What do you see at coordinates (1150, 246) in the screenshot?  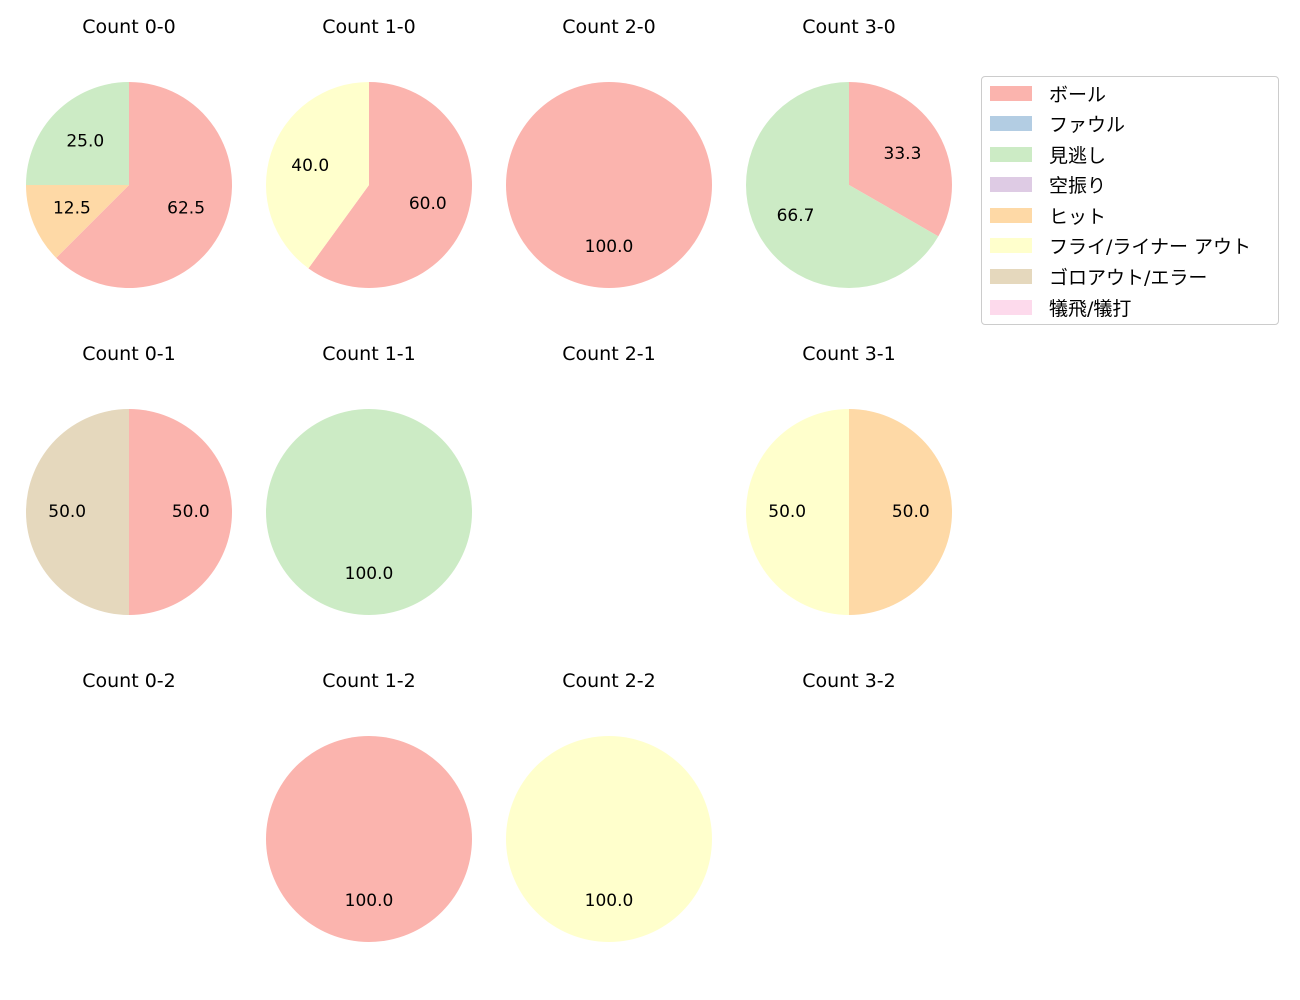 I see `legend-label: フライ/ライナー アウト` at bounding box center [1150, 246].